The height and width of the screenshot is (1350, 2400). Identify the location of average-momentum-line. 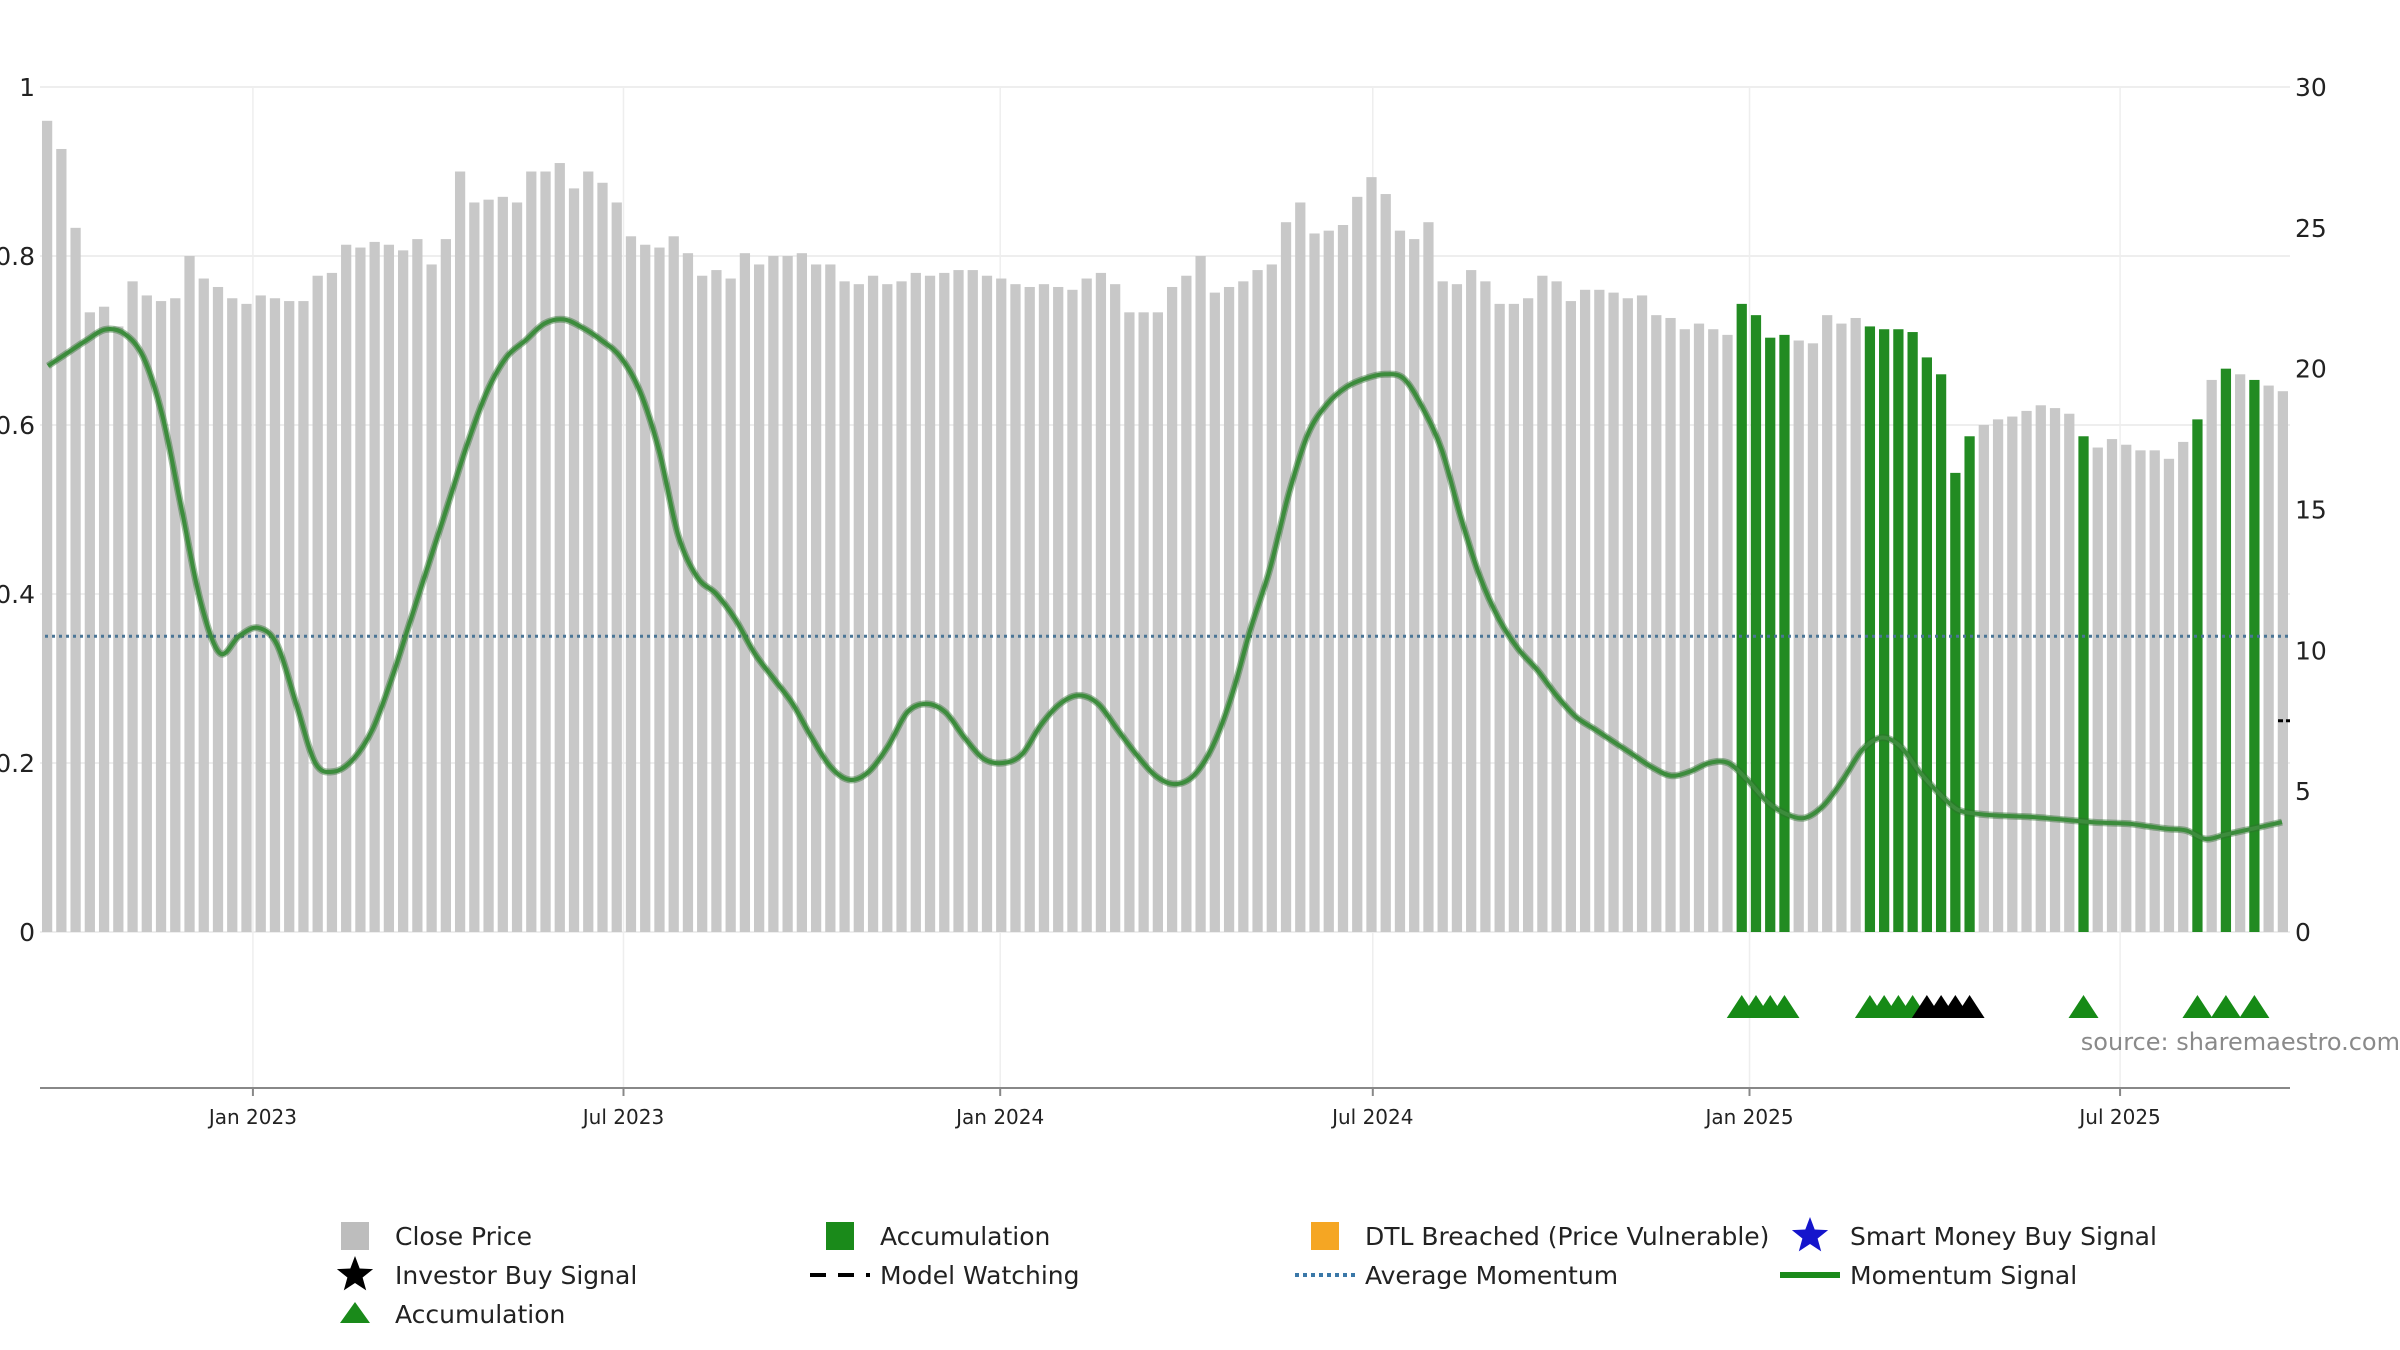
(1167, 678).